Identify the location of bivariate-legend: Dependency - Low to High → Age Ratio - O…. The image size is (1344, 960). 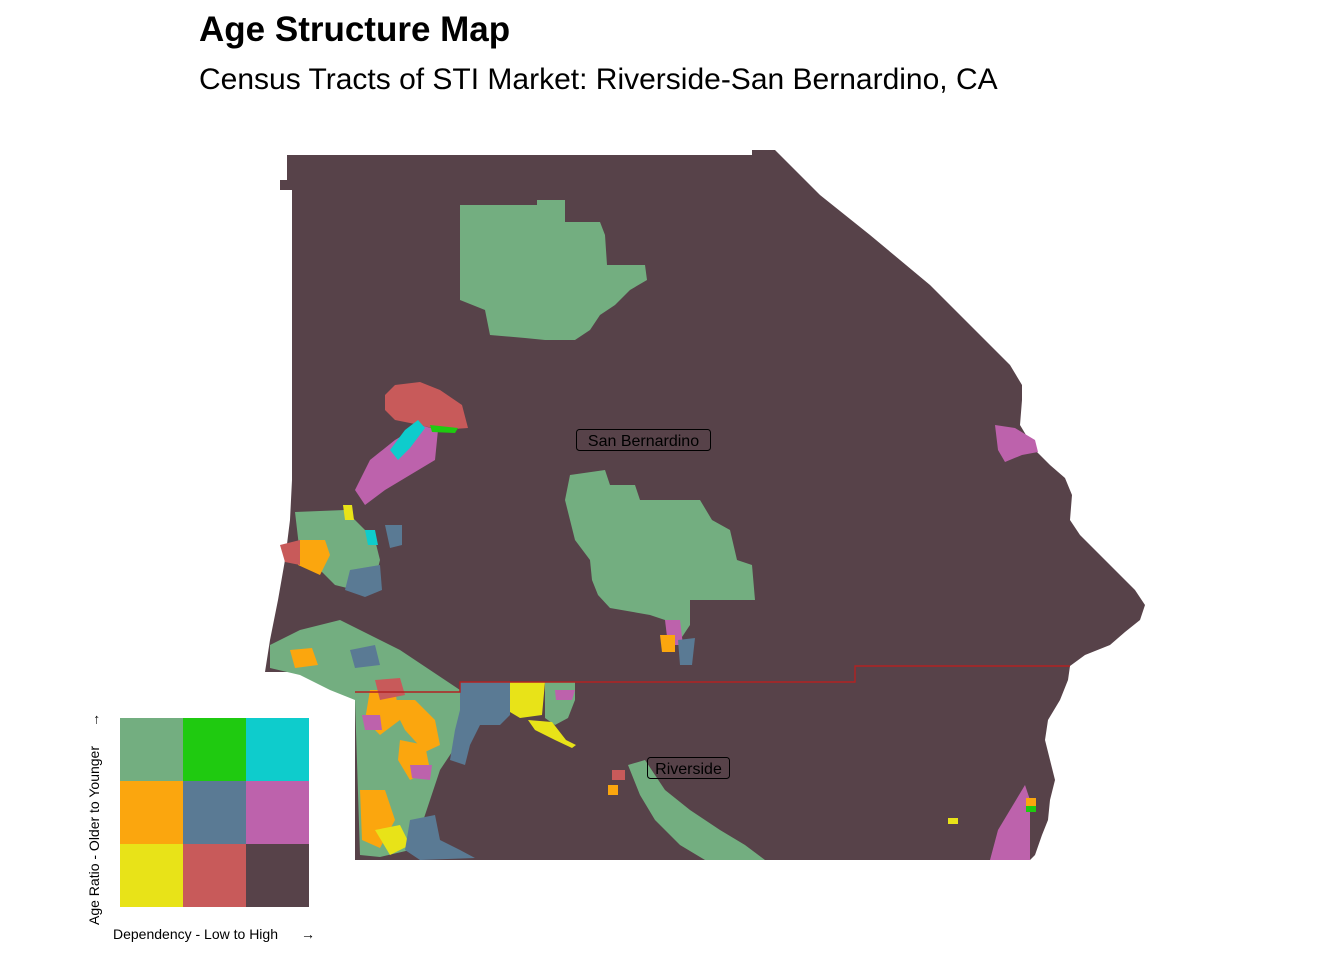
(204, 820).